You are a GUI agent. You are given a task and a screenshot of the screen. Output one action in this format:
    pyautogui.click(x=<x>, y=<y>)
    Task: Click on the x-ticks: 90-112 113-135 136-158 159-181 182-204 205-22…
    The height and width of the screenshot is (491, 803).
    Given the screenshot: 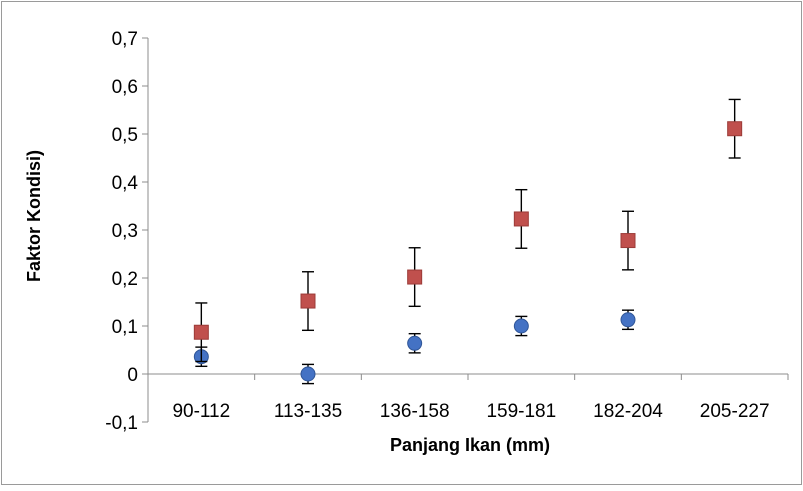 What is the action you would take?
    pyautogui.click(x=468, y=398)
    